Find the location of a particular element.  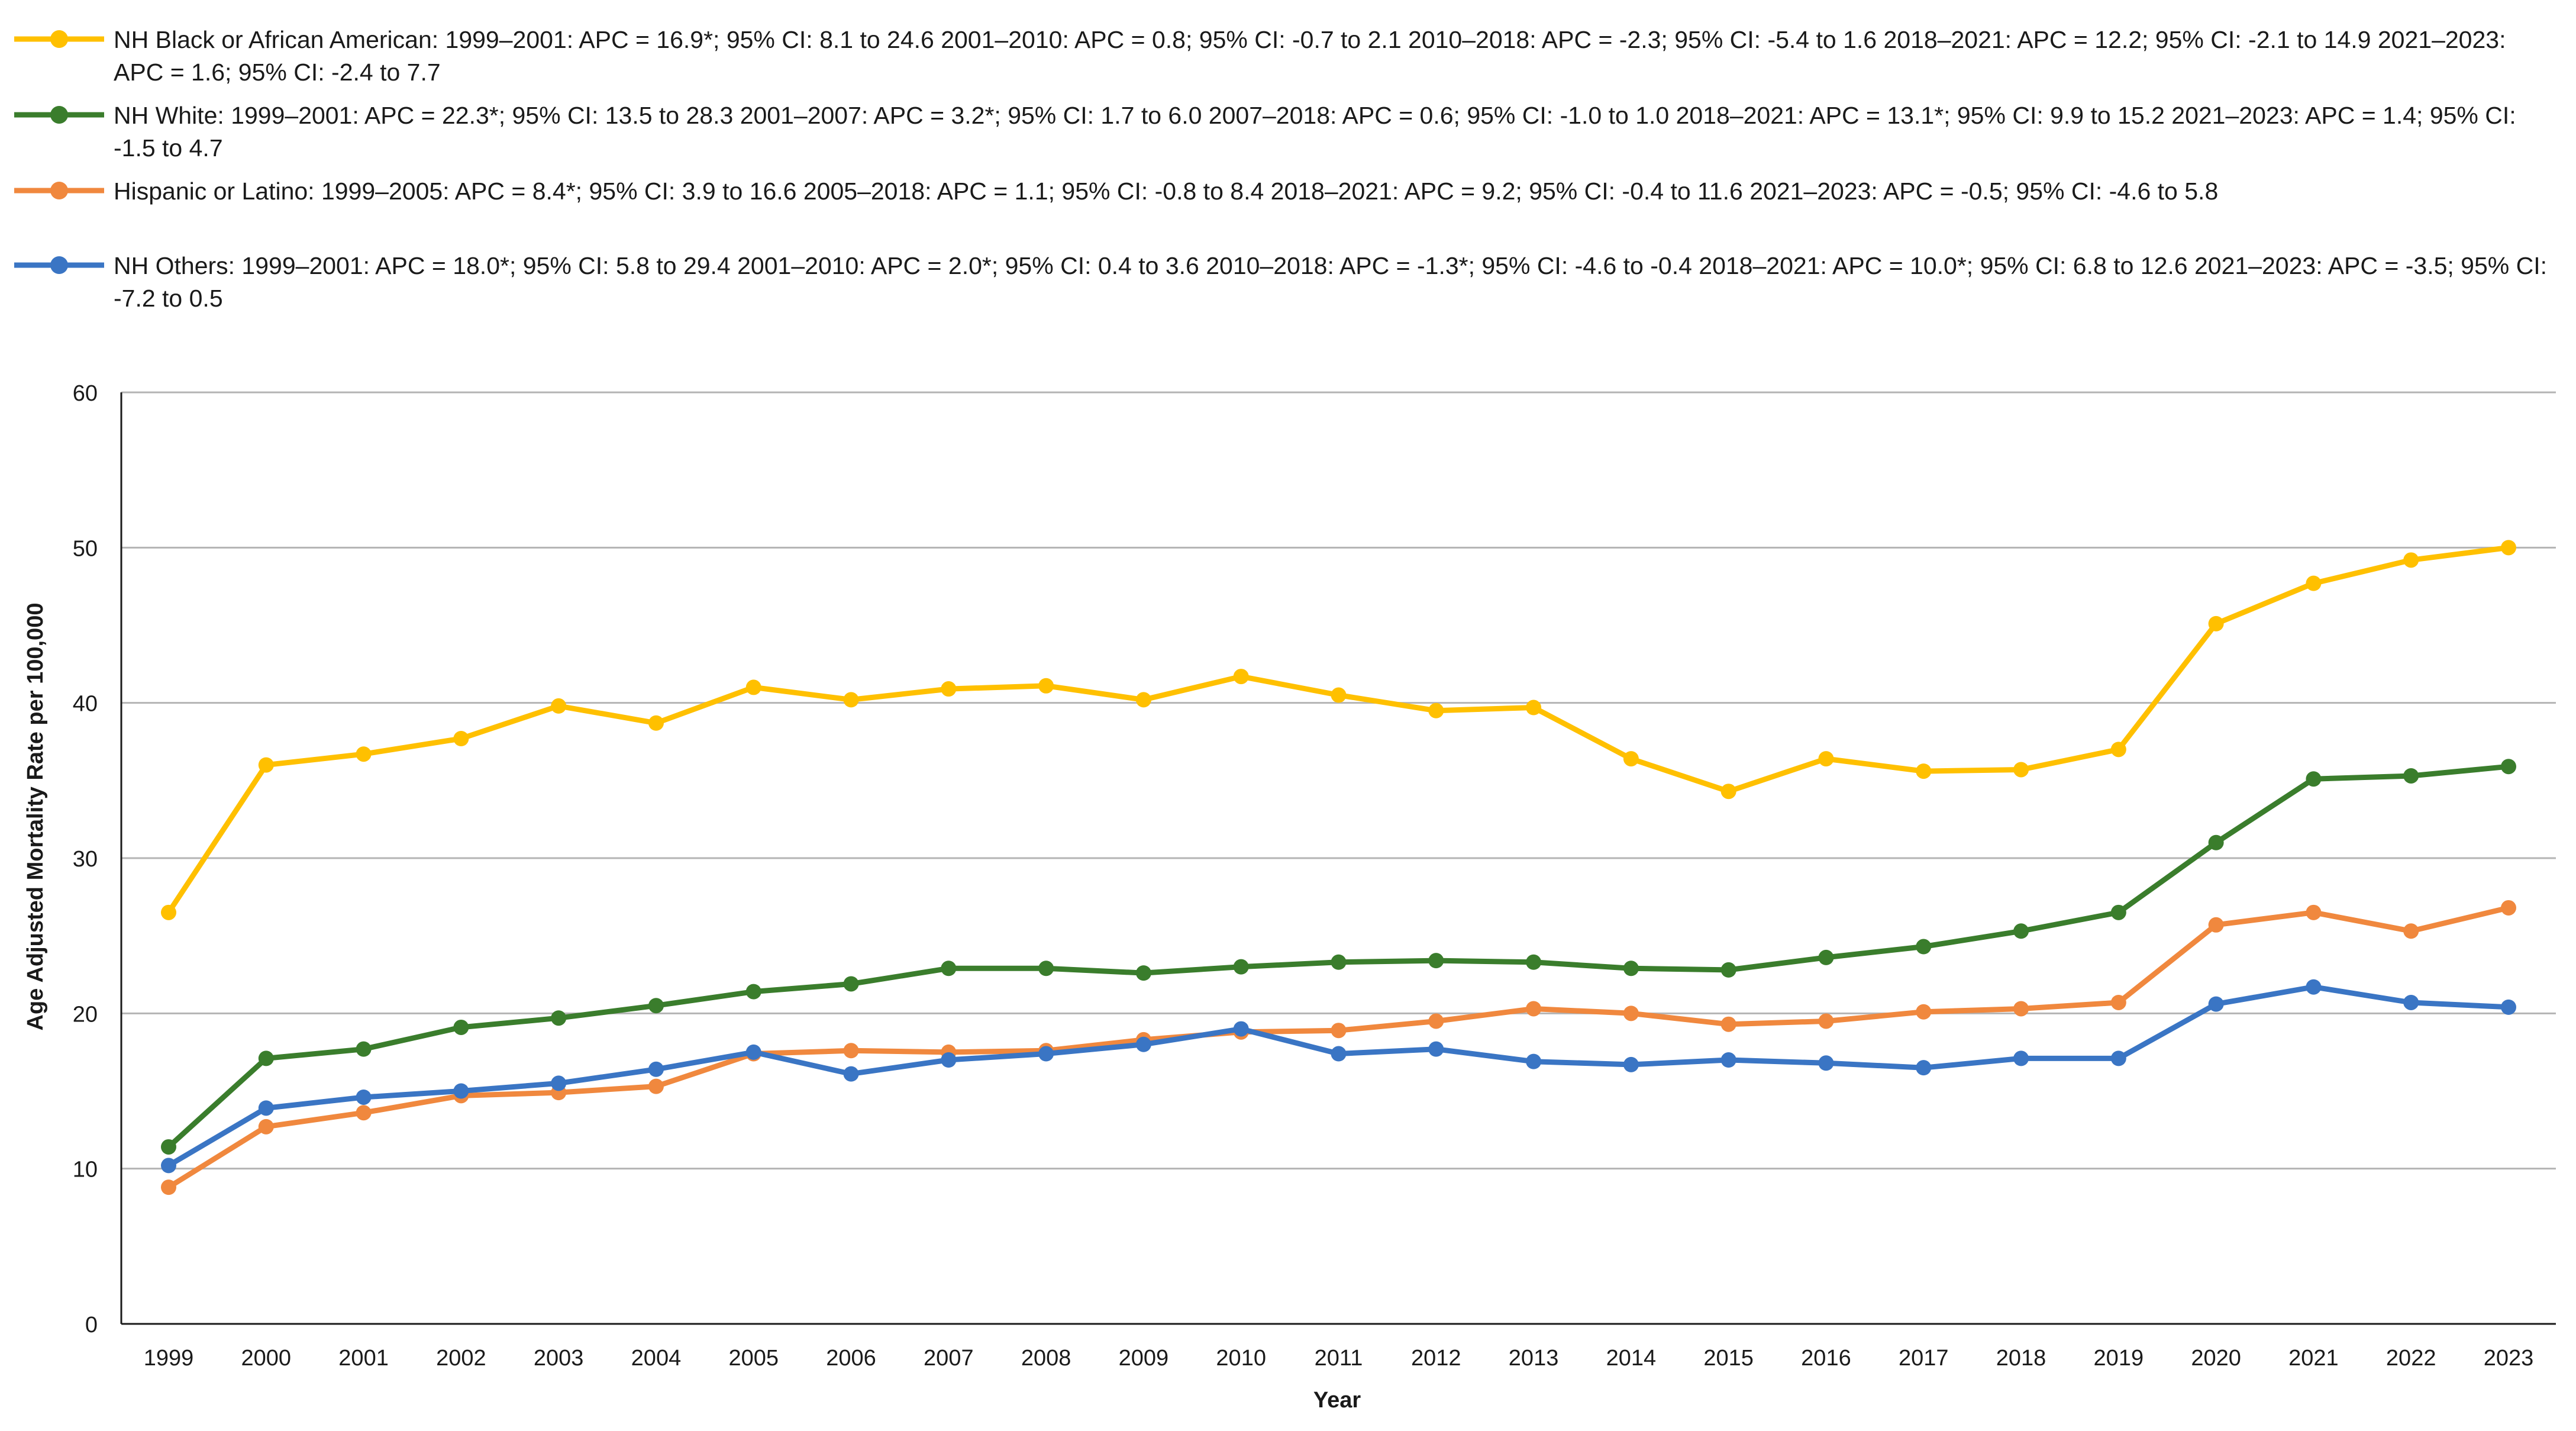

x-tick-label: 2022 is located at coordinates (2411, 1358).